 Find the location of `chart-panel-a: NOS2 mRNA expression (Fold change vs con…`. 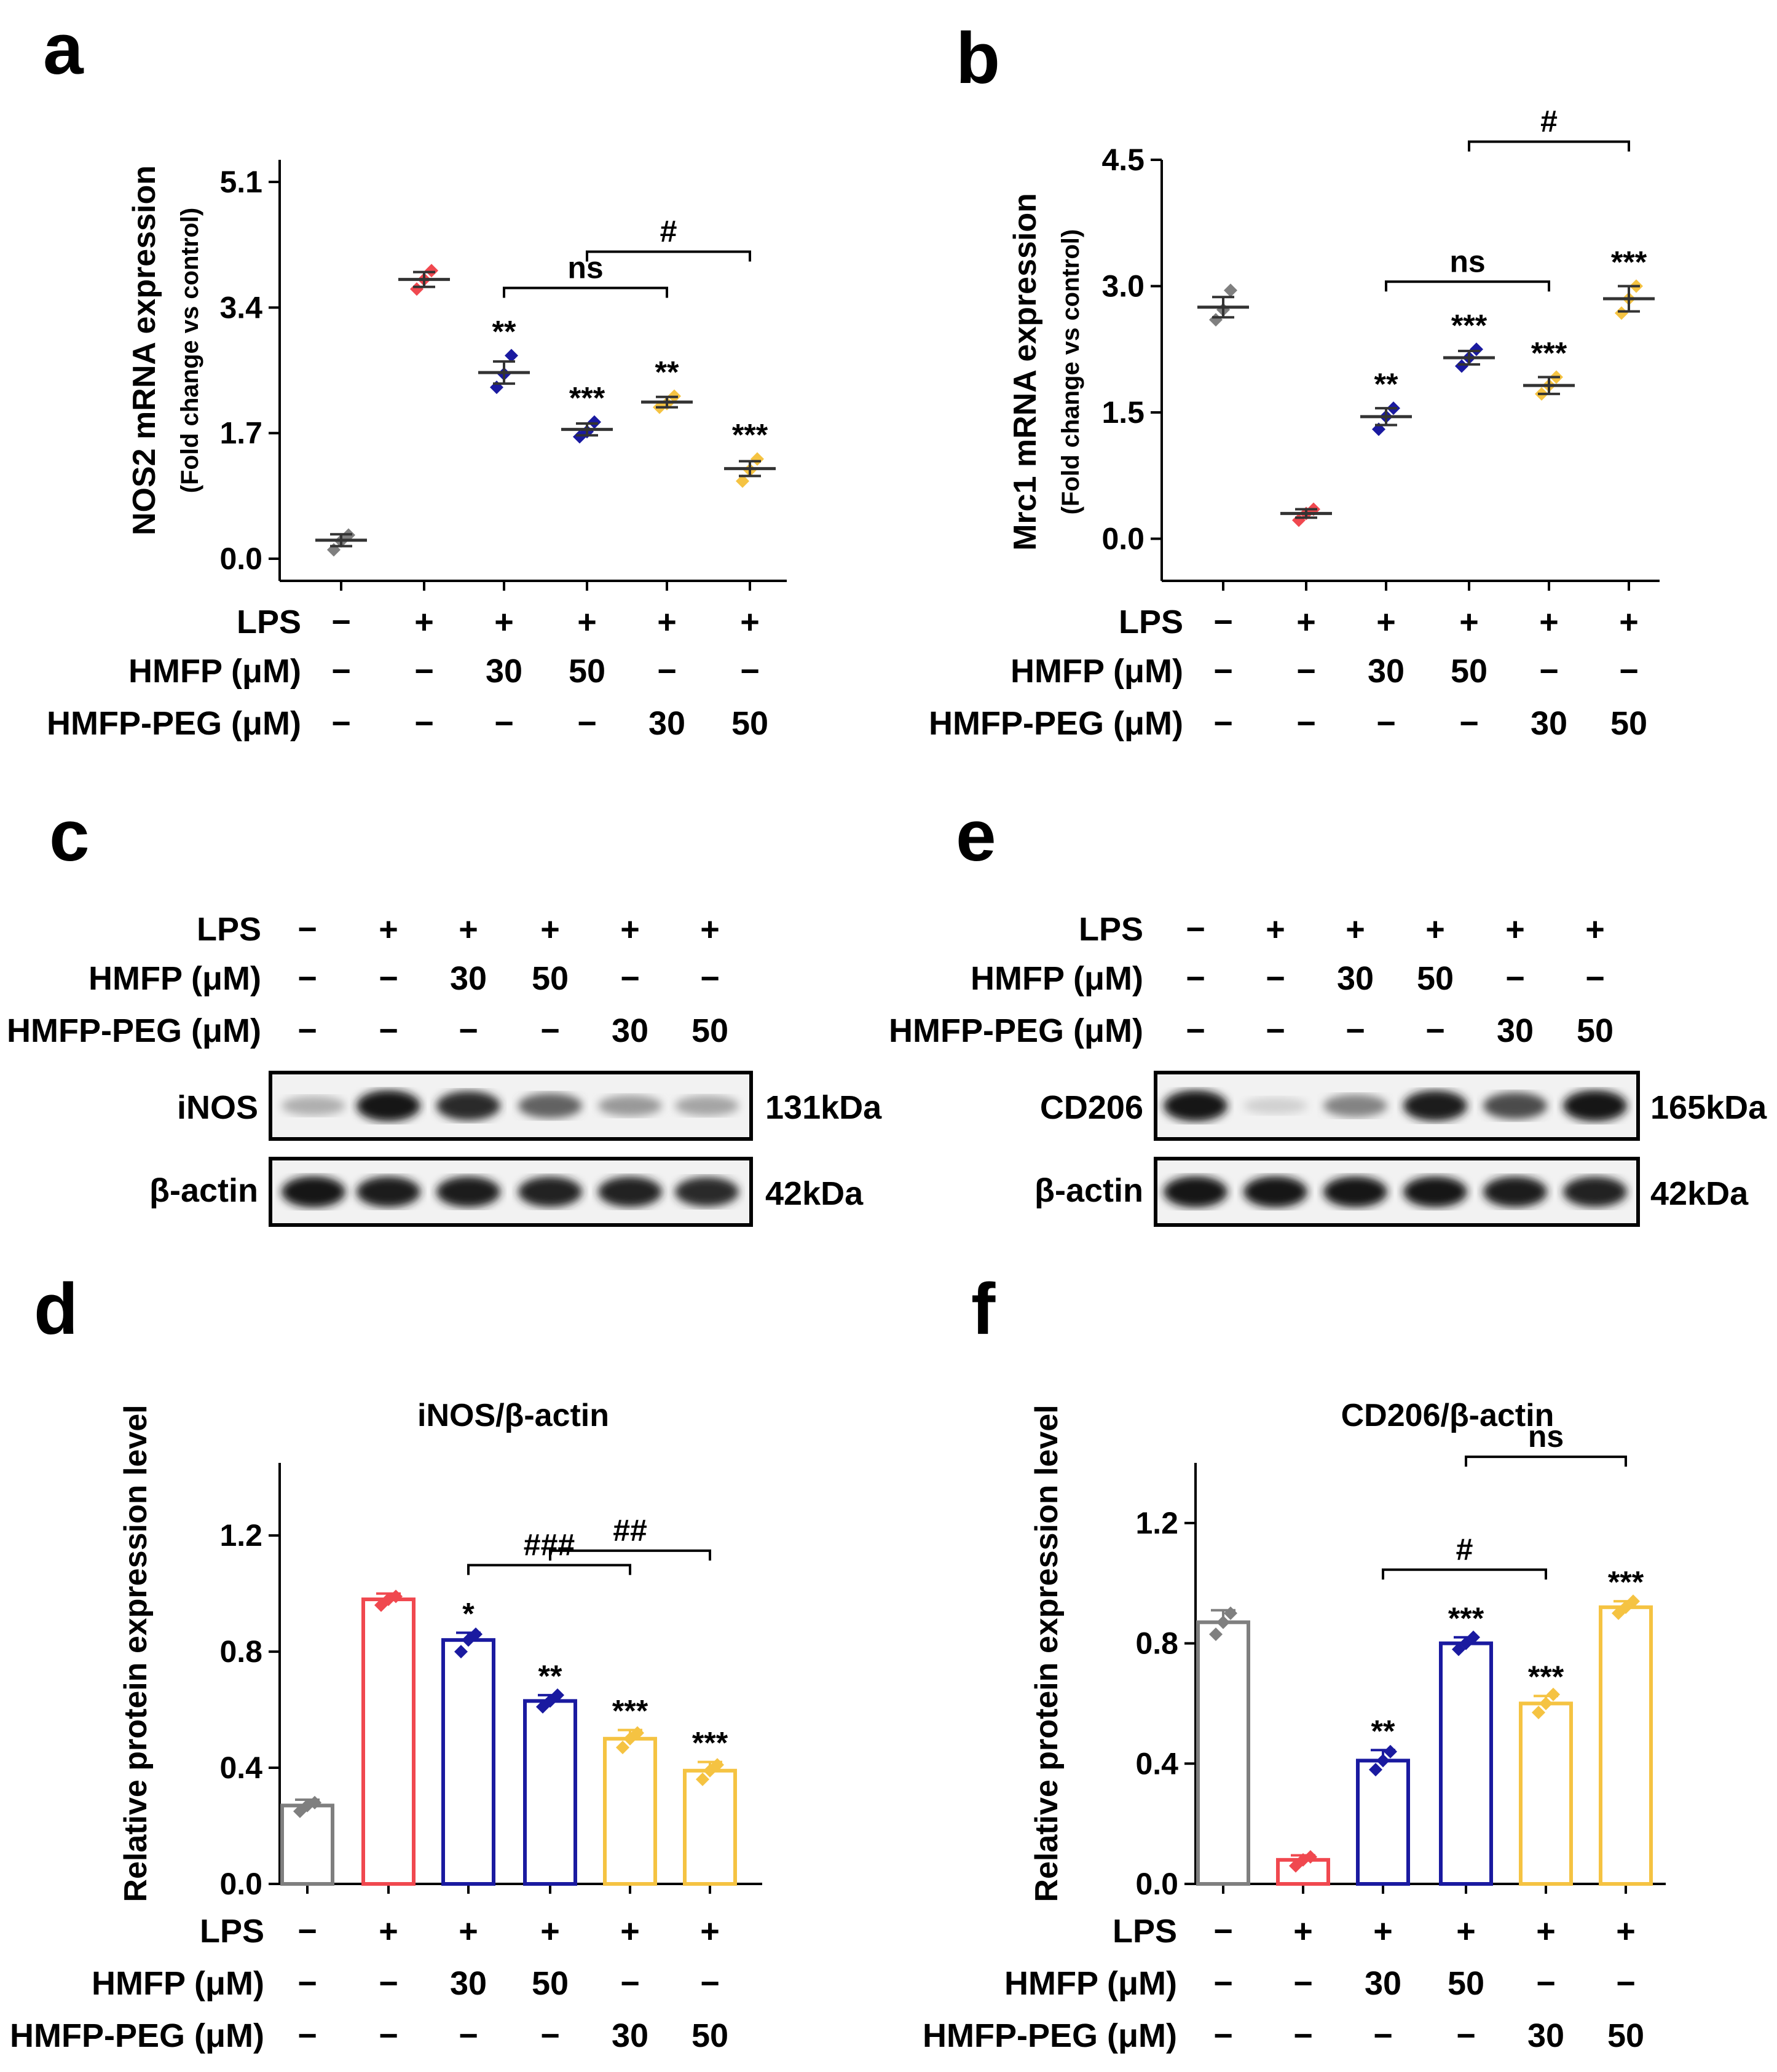

chart-panel-a: NOS2 mRNA expression (Fold change vs con… is located at coordinates (457, 375).